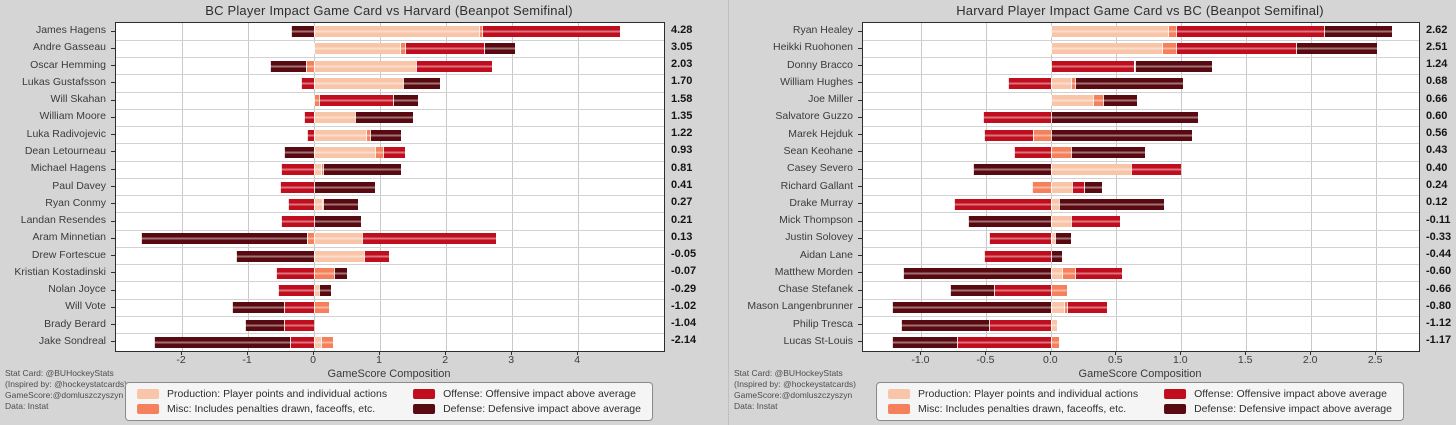 The image size is (1456, 425). What do you see at coordinates (1175, 409) in the screenshot?
I see `defense-swatch` at bounding box center [1175, 409].